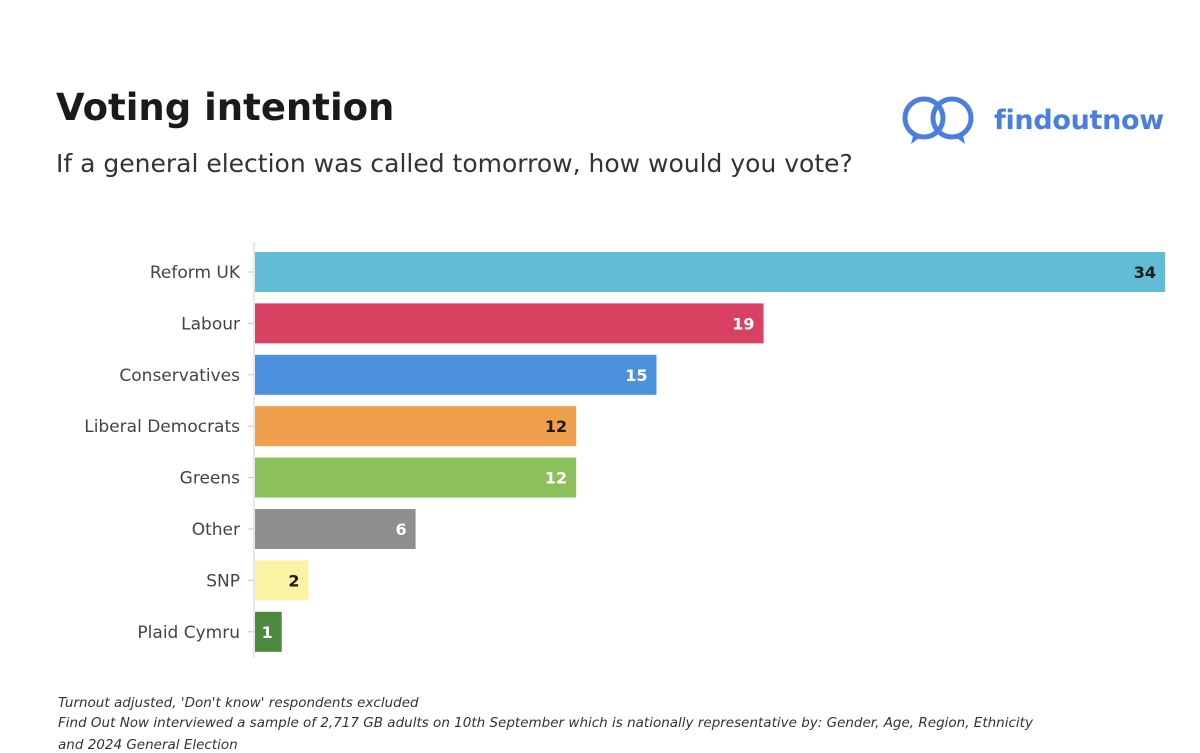 The height and width of the screenshot is (753, 1200). What do you see at coordinates (210, 479) in the screenshot?
I see `category-label: Greens` at bounding box center [210, 479].